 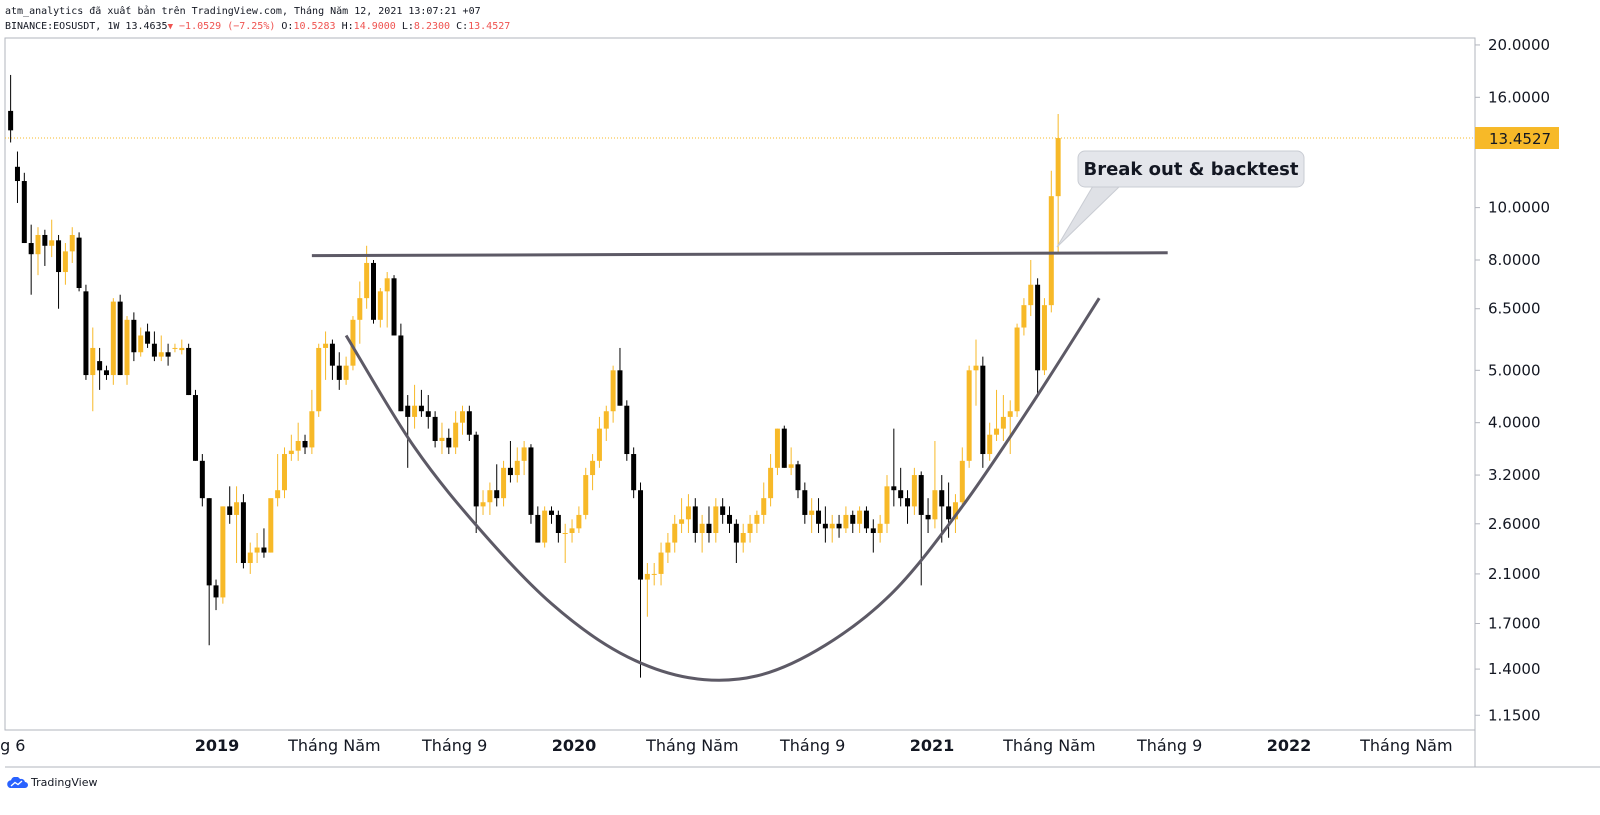 I want to click on price-tick-label: 5.0000, so click(x=1514, y=370).